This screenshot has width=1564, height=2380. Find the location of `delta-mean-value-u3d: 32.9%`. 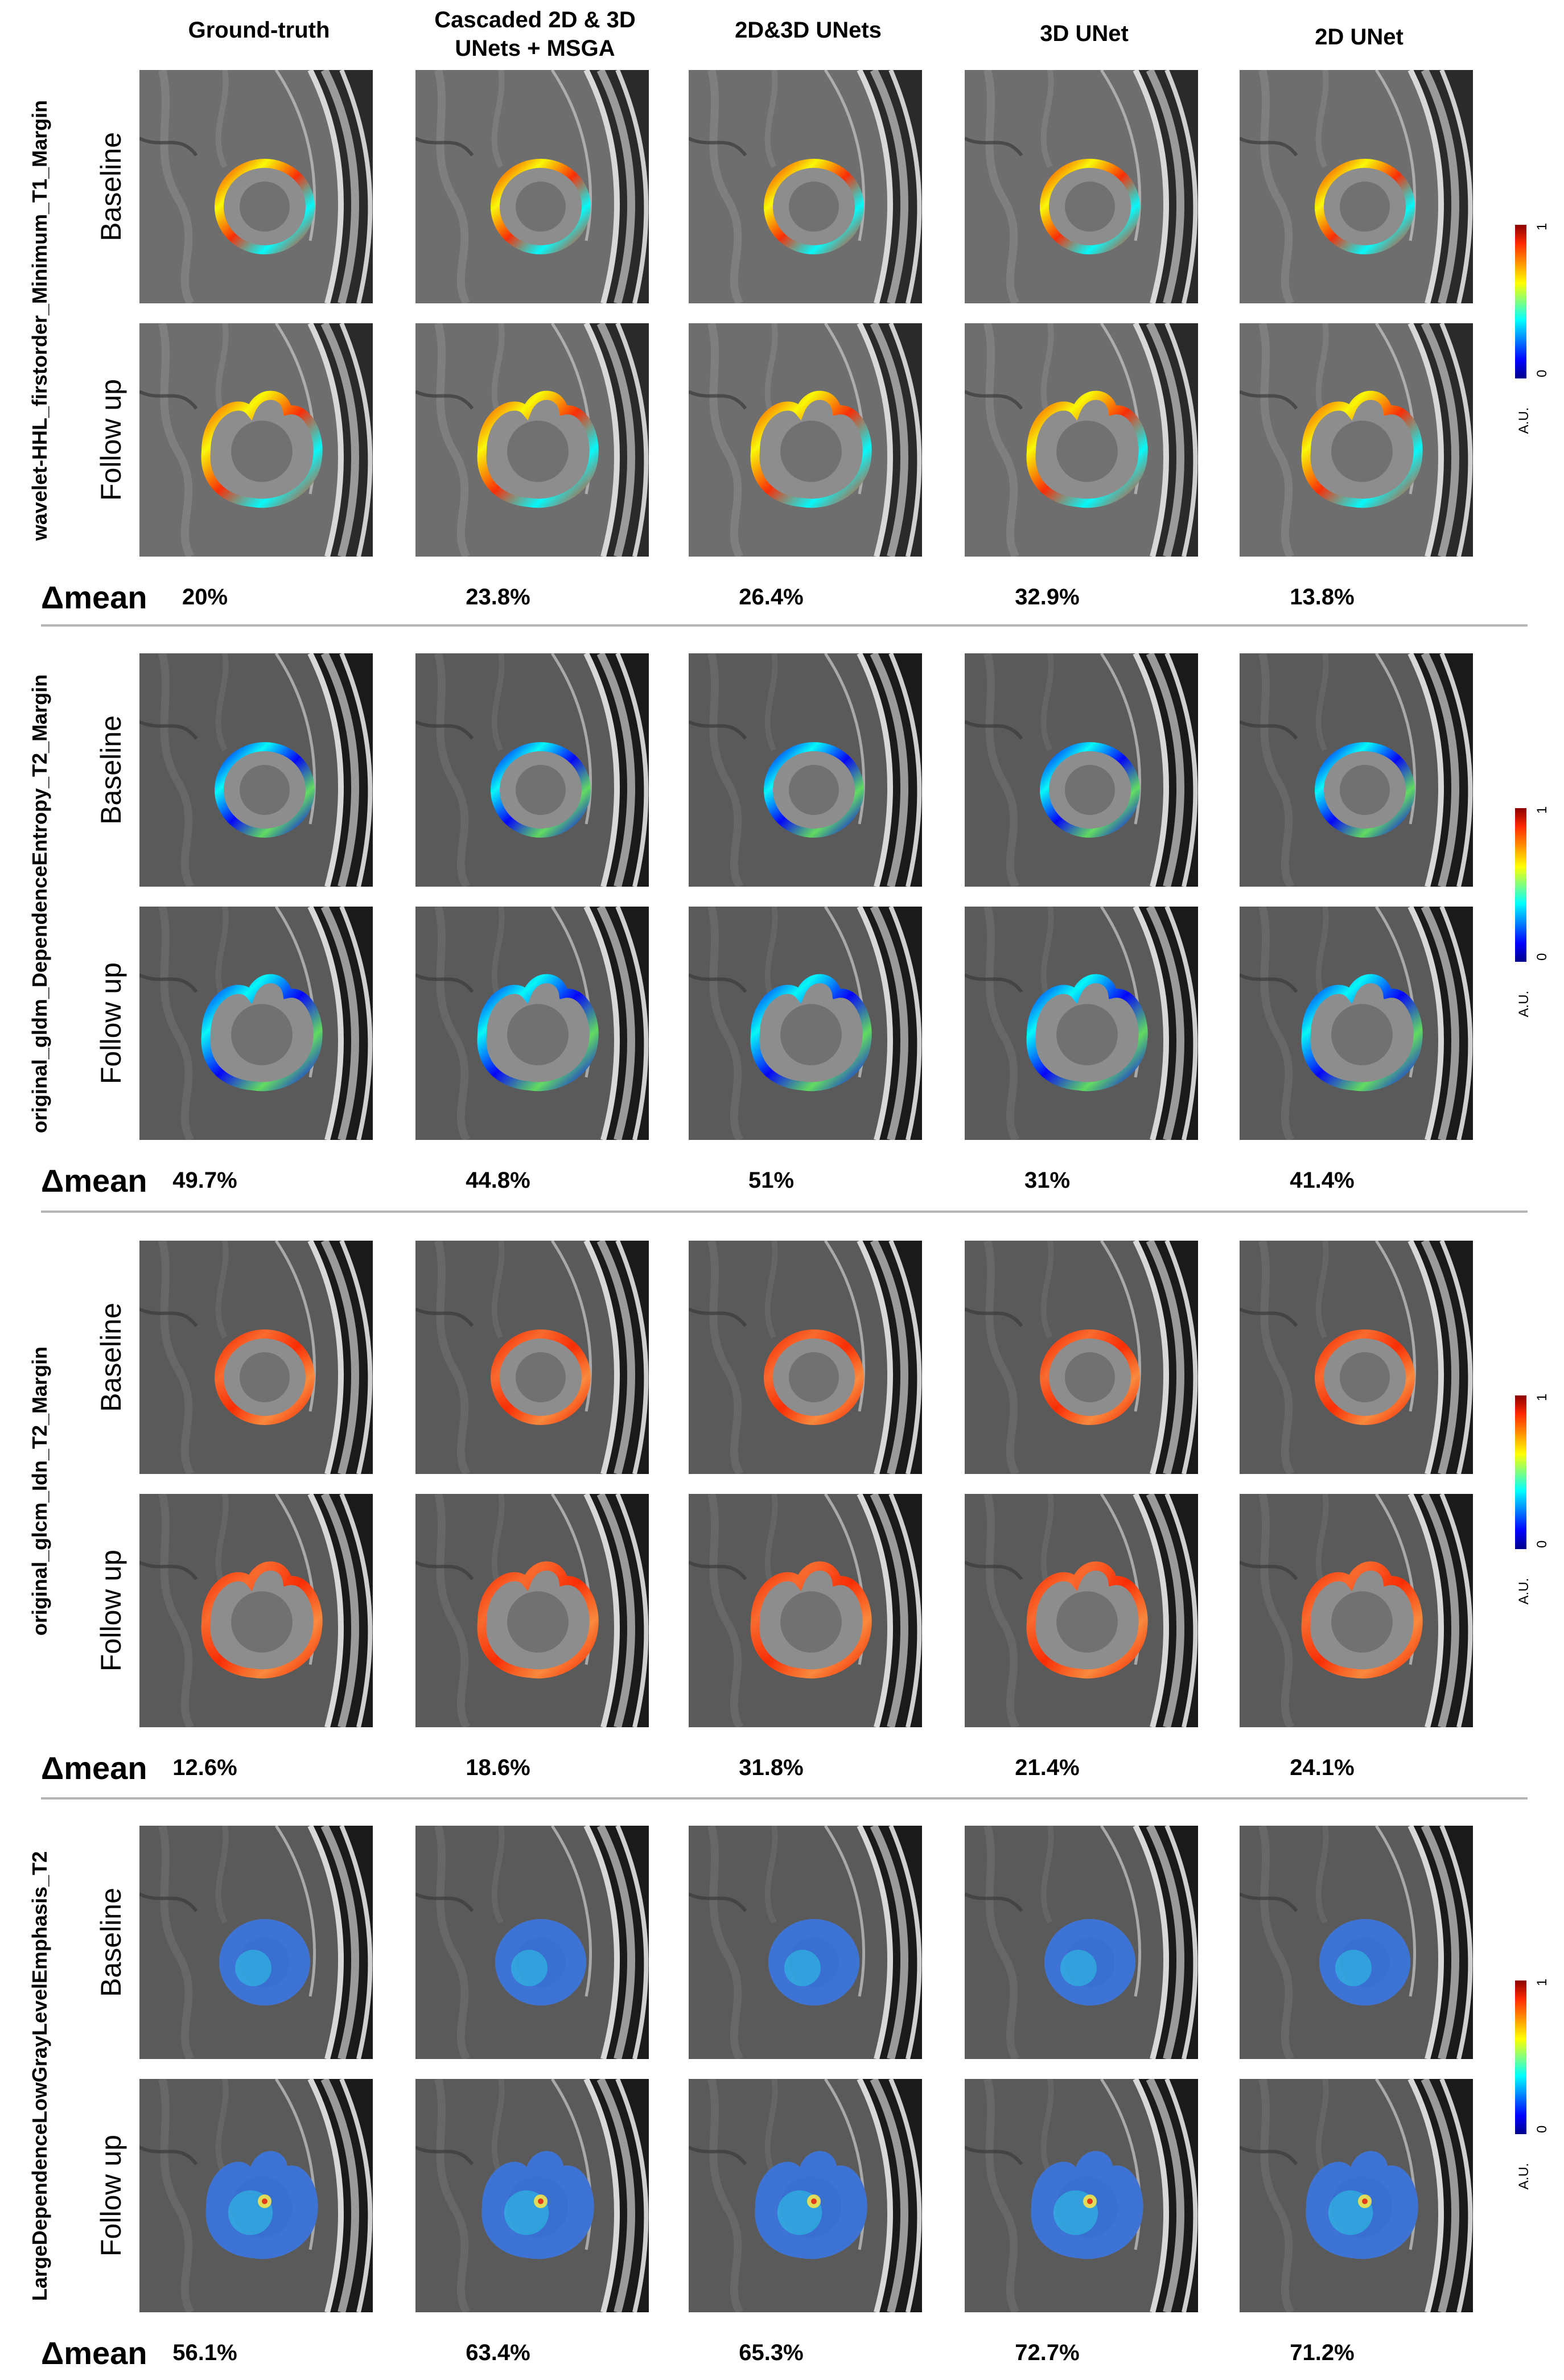

delta-mean-value-u3d: 32.9% is located at coordinates (1047, 597).